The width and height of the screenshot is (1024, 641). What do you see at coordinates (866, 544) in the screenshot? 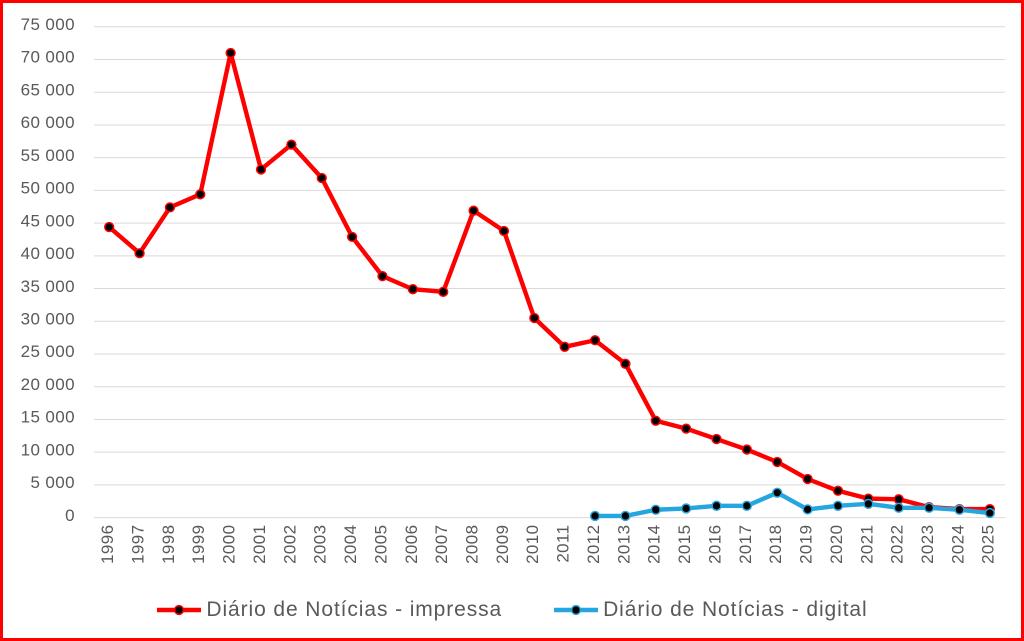
I see `x-tick-label: 2021` at bounding box center [866, 544].